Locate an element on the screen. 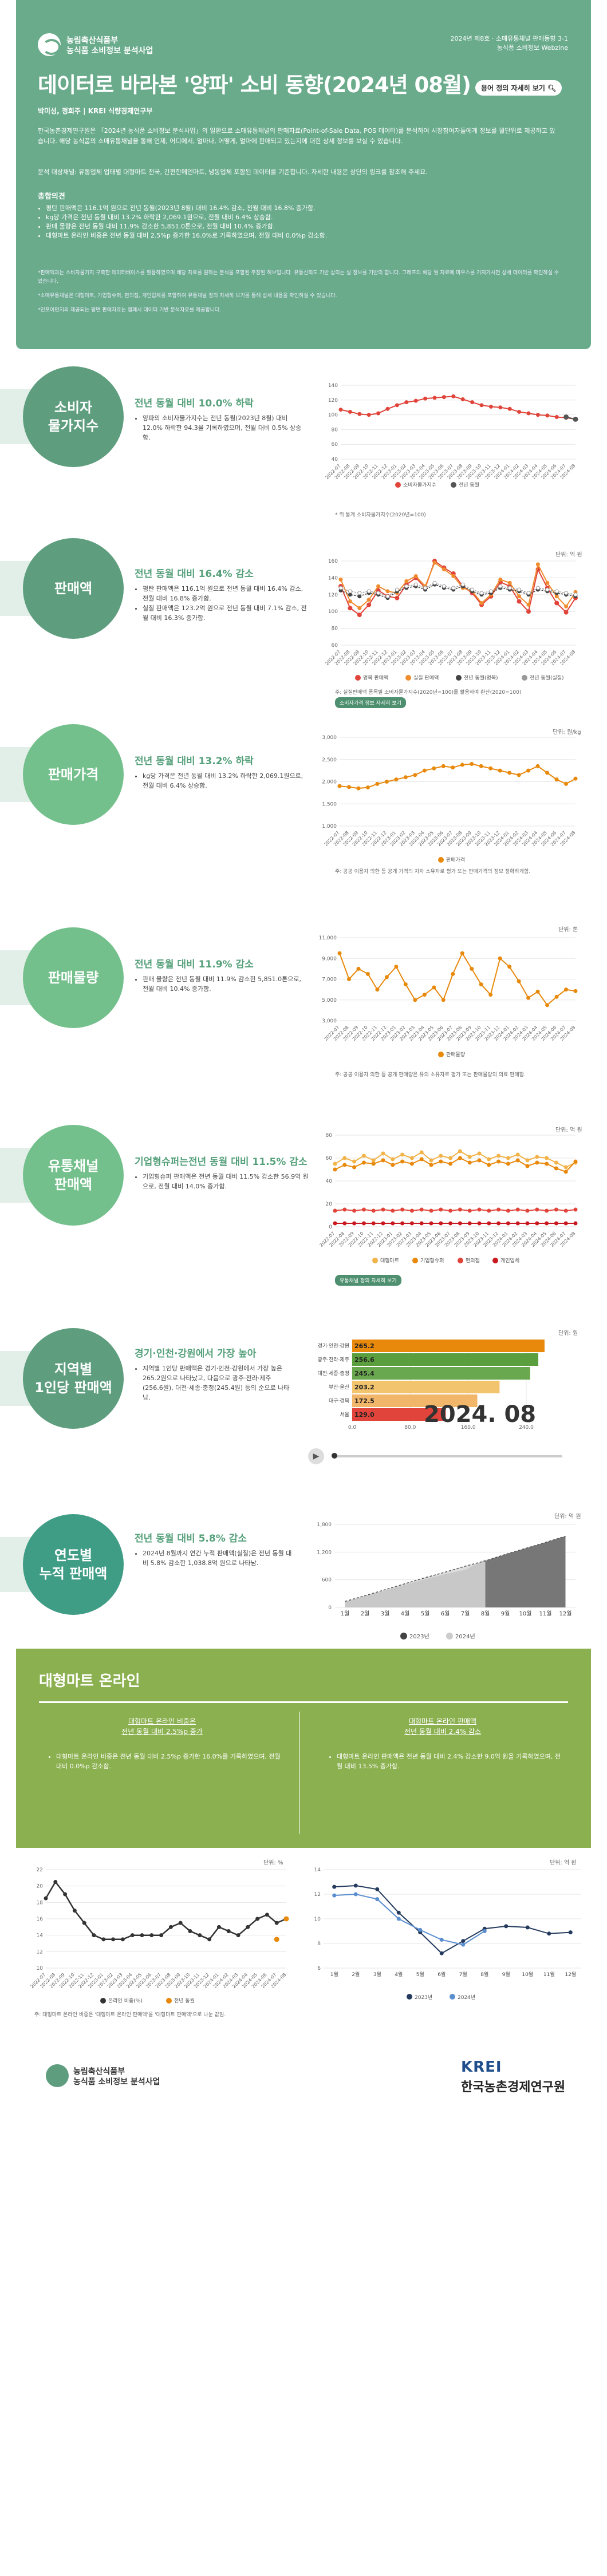 This screenshot has height=2576, width=607. bar-category-label: 광주·전라·제주 is located at coordinates (333, 1359).